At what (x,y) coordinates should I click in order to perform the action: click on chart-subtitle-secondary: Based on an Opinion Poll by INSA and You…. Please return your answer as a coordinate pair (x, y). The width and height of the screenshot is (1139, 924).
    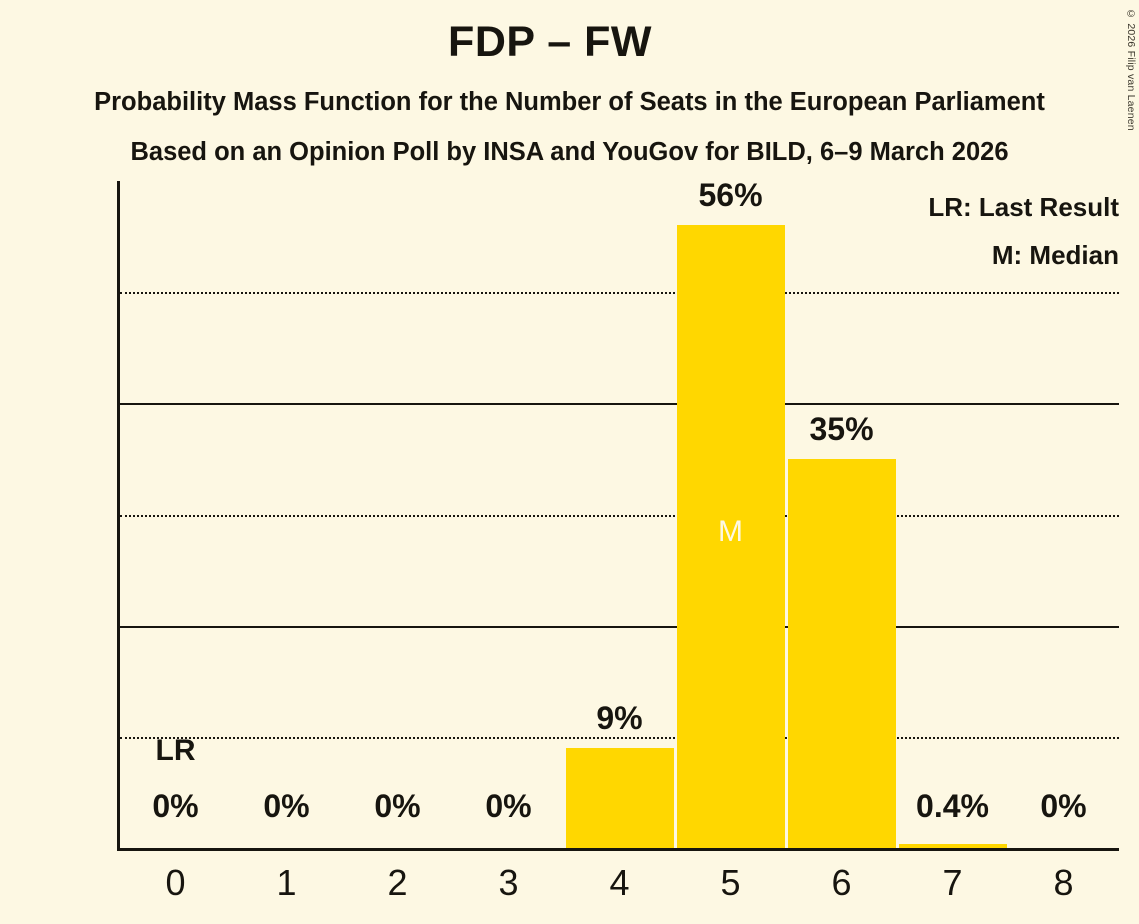
    Looking at the image, I should click on (569, 152).